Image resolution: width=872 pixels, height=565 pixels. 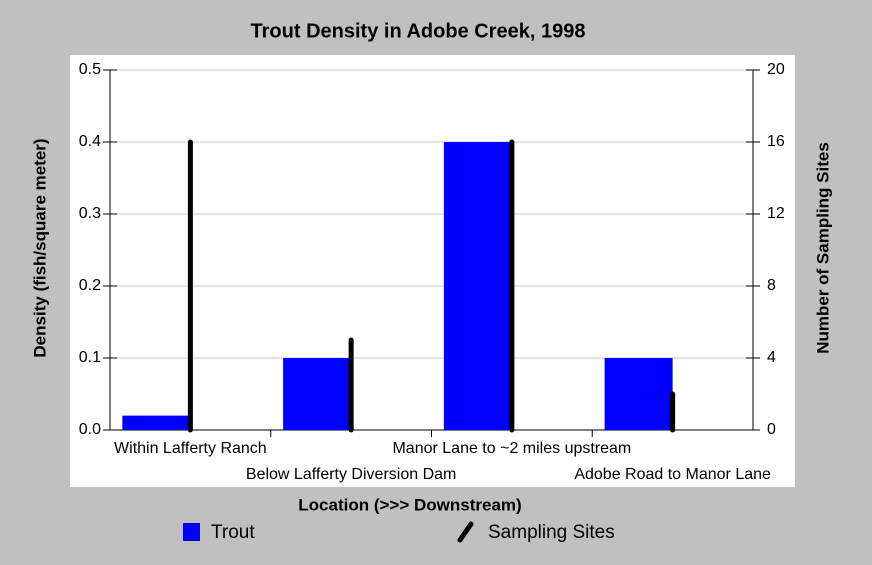 What do you see at coordinates (771, 429) in the screenshot?
I see `y2-tick-label: 0` at bounding box center [771, 429].